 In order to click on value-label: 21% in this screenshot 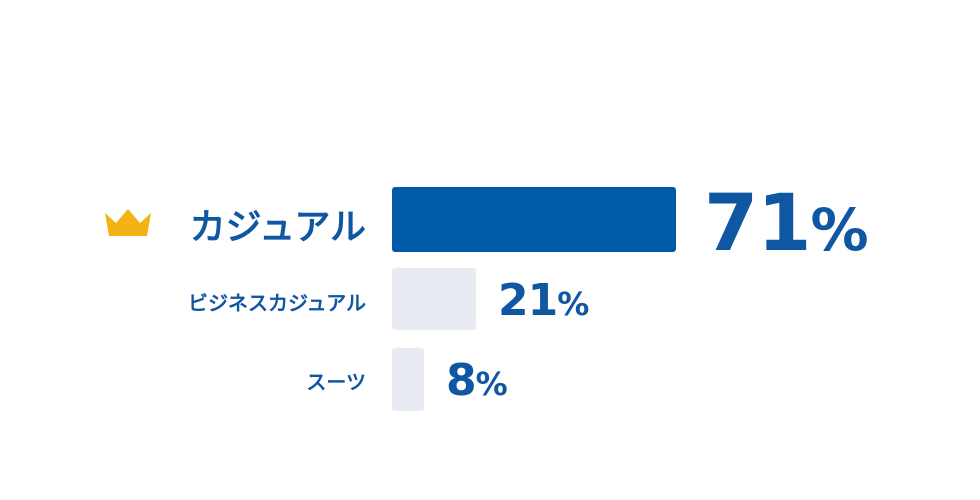, I will do `click(543, 300)`.